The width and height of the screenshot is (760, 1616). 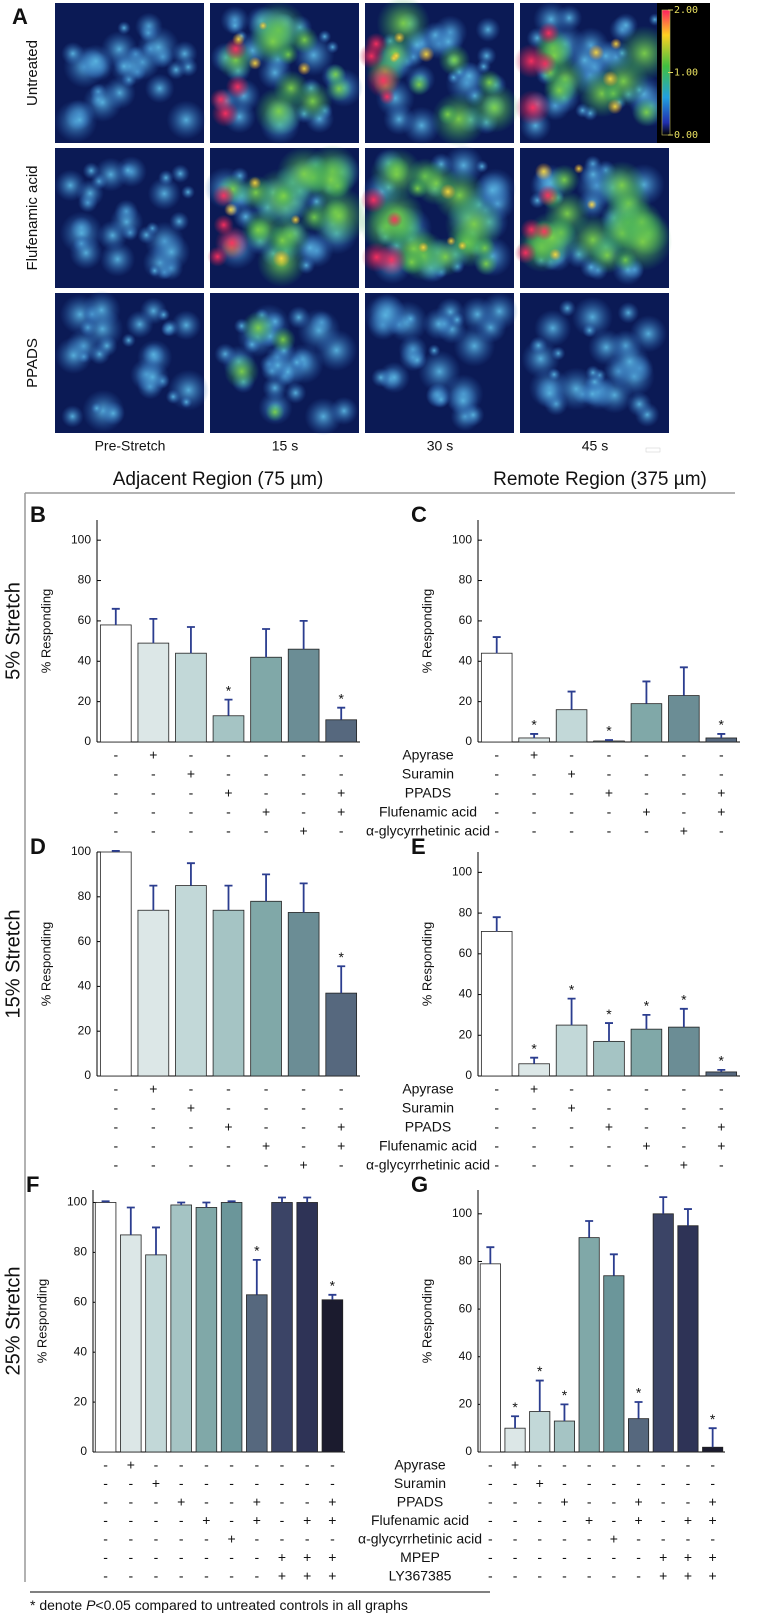 I want to click on treatment-label: Flufenamic acid, so click(x=428, y=812).